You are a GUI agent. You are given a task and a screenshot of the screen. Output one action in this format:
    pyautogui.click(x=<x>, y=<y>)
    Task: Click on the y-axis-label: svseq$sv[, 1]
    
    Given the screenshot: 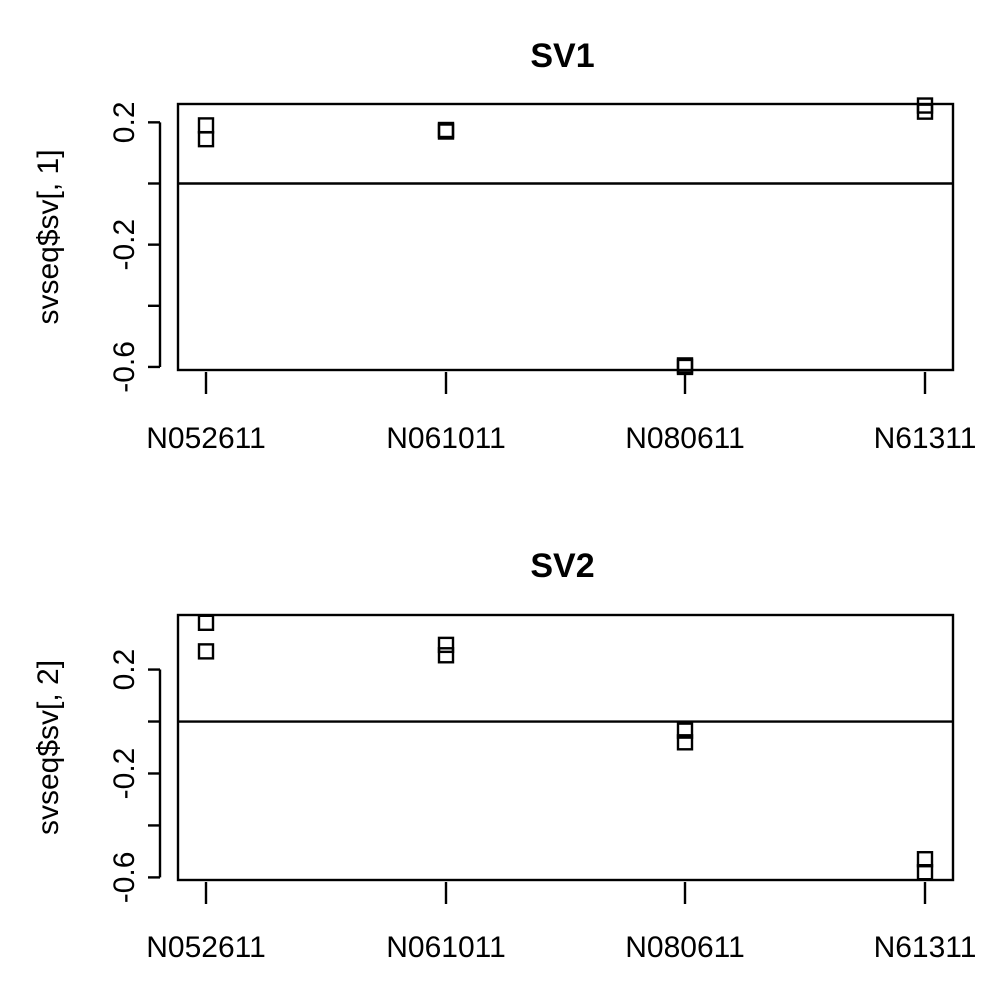 What is the action you would take?
    pyautogui.click(x=48, y=236)
    